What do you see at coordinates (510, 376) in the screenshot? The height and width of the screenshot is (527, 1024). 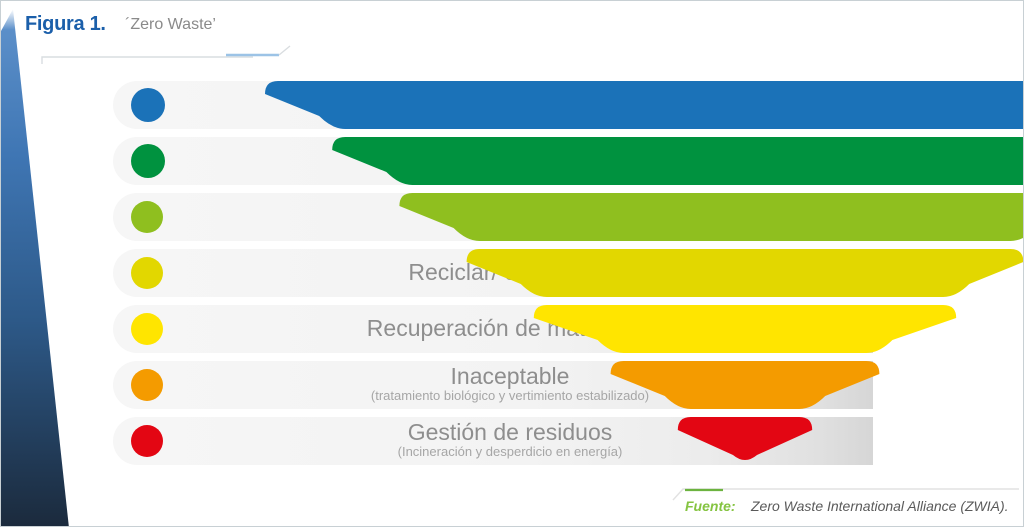 I see `level-label-main: Inaceptable` at bounding box center [510, 376].